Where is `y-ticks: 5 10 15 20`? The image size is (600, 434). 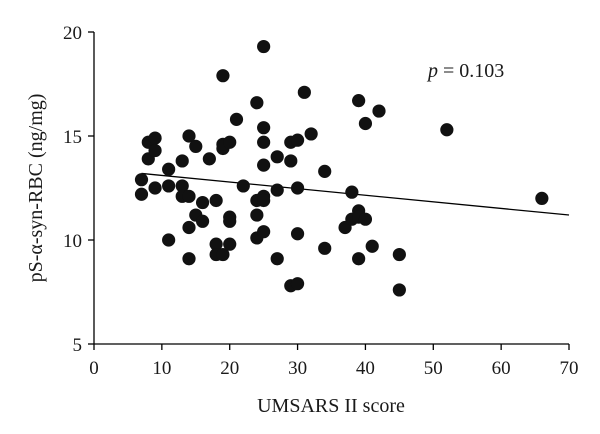
y-ticks: 5 10 15 20 is located at coordinates (78, 189).